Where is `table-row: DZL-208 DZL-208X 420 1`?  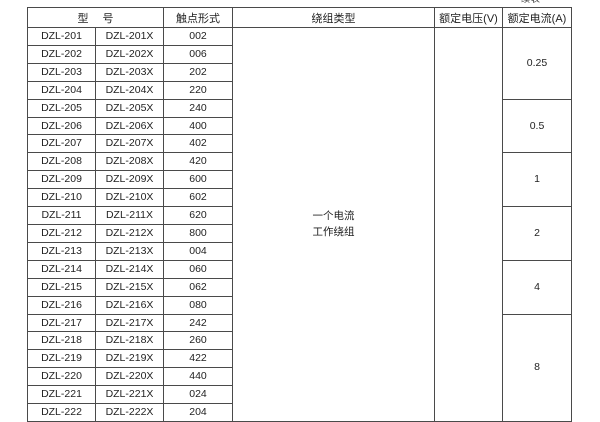 table-row: DZL-208 DZL-208X 420 1 is located at coordinates (299, 180).